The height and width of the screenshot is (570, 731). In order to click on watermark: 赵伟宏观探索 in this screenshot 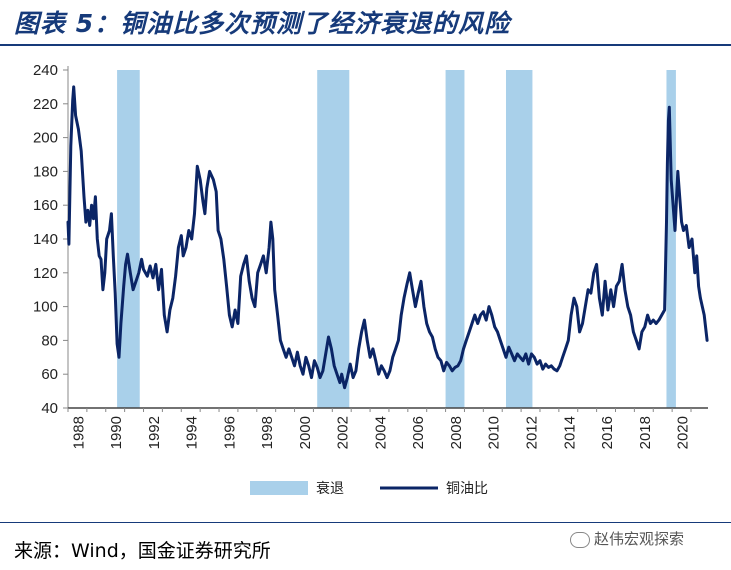, I will do `click(627, 538)`.